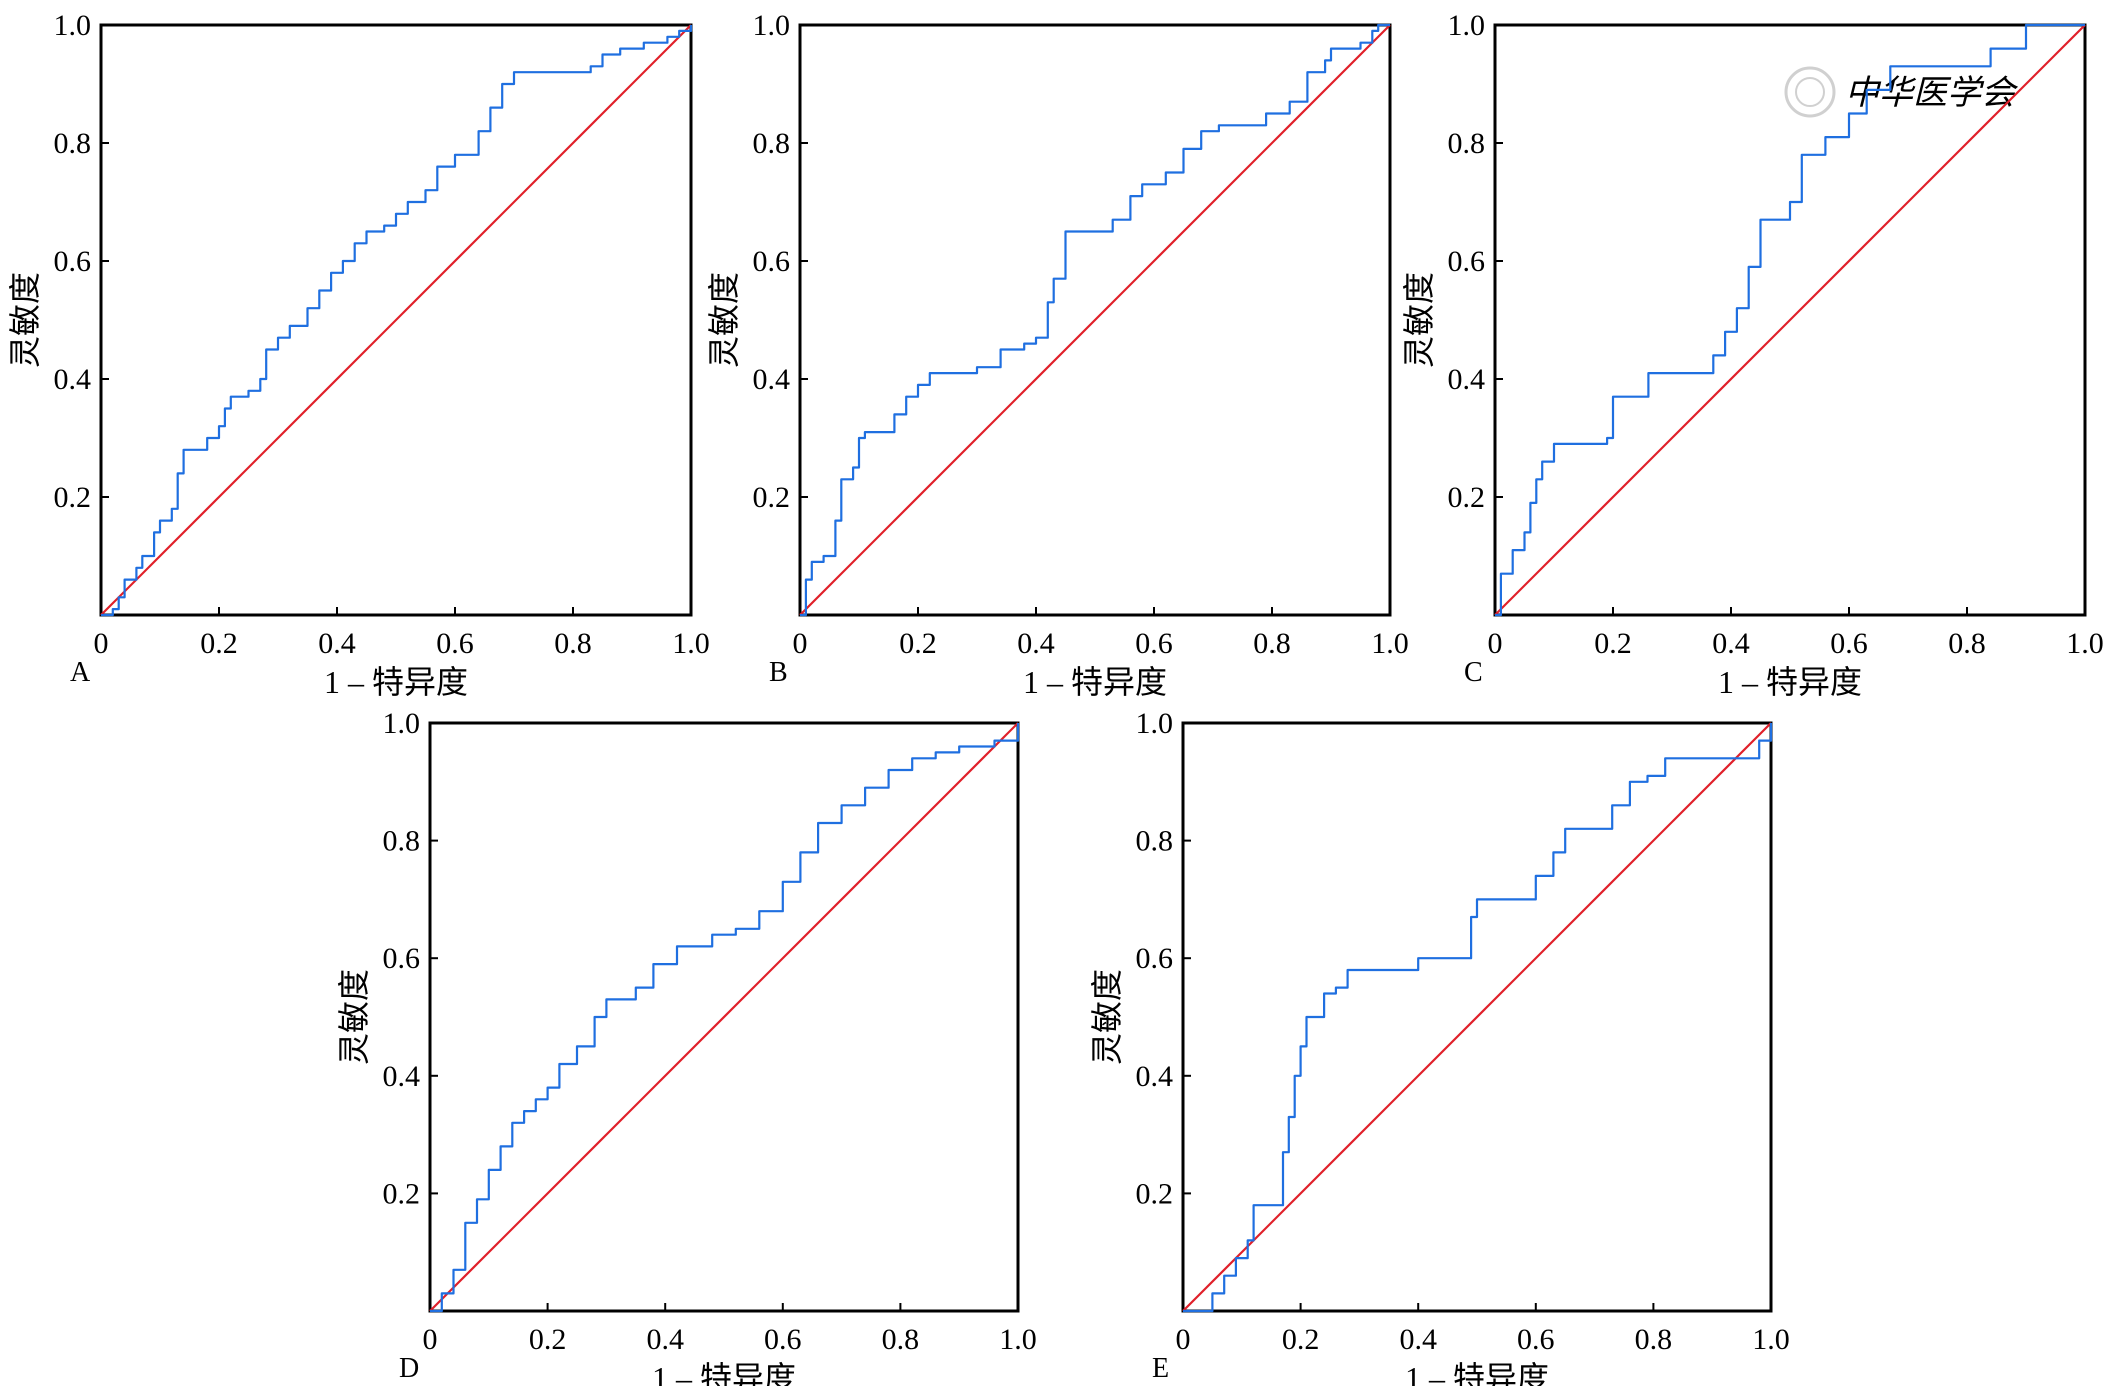  What do you see at coordinates (772, 261) in the screenshot?
I see `y-tick-label-b-2: 0.6` at bounding box center [772, 261].